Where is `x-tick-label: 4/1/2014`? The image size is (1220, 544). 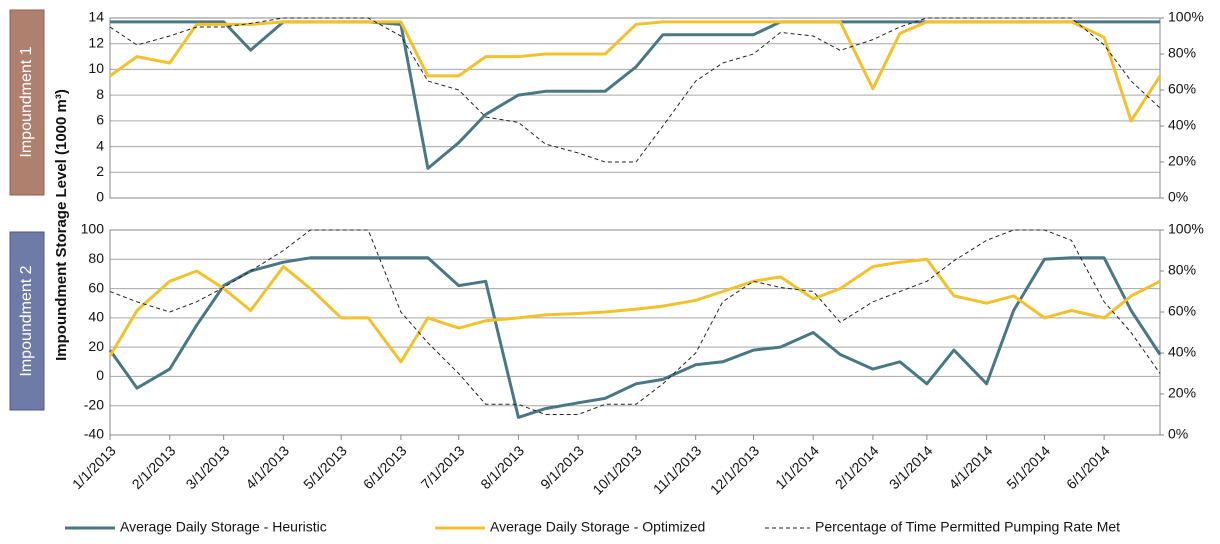
x-tick-label: 4/1/2014 is located at coordinates (970, 467).